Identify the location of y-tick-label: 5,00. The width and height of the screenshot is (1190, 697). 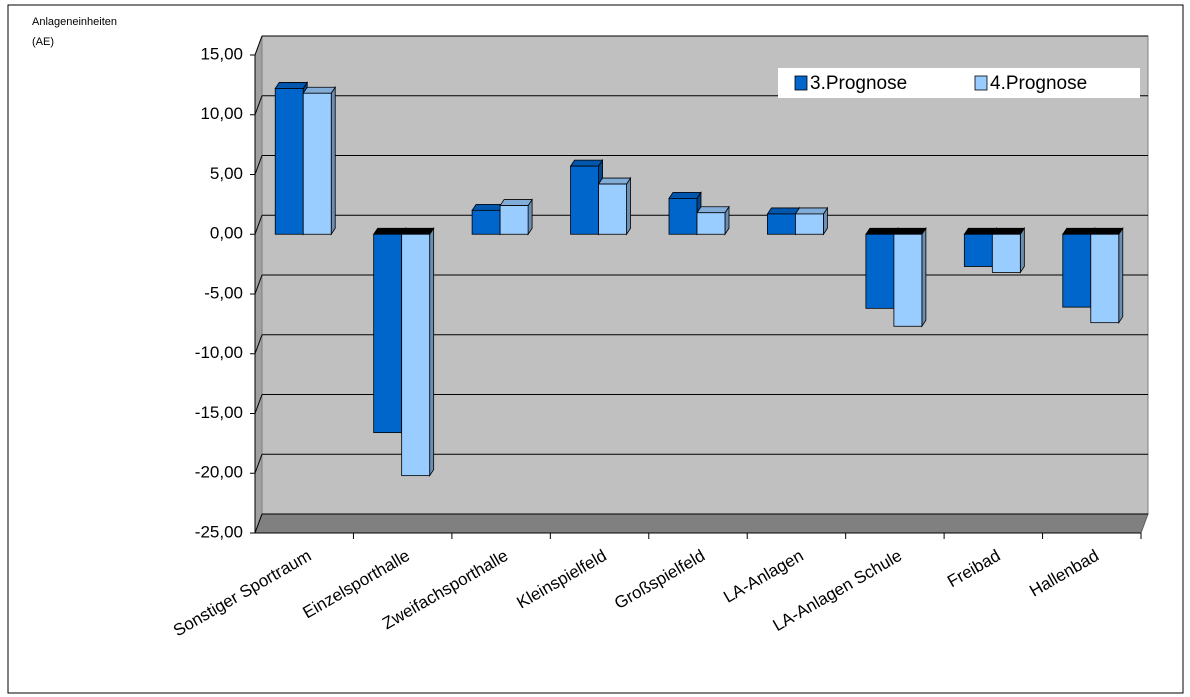
(226, 173).